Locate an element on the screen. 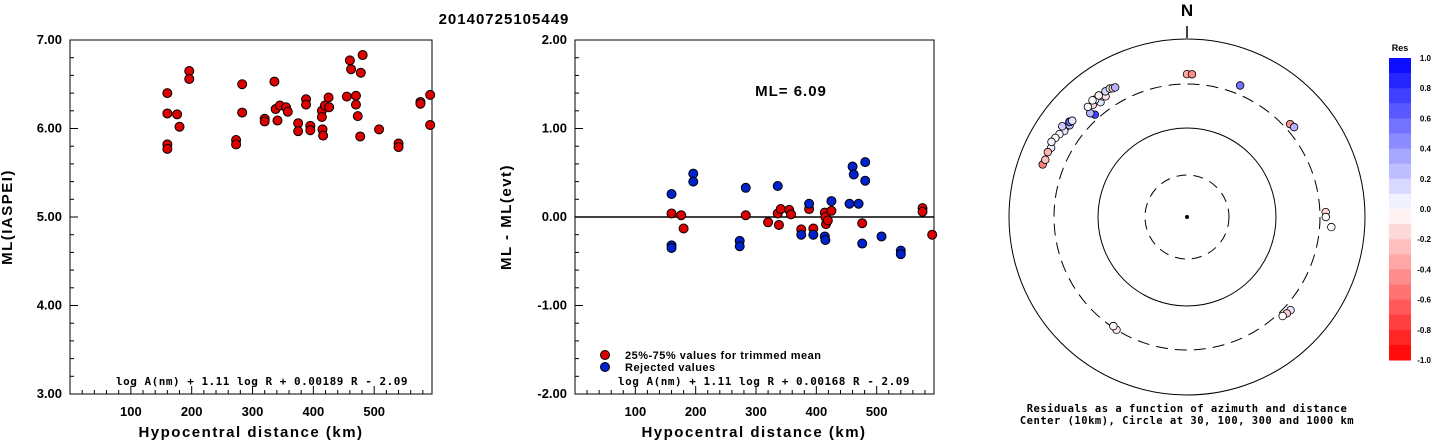  legend-marker-accepted is located at coordinates (605, 355).